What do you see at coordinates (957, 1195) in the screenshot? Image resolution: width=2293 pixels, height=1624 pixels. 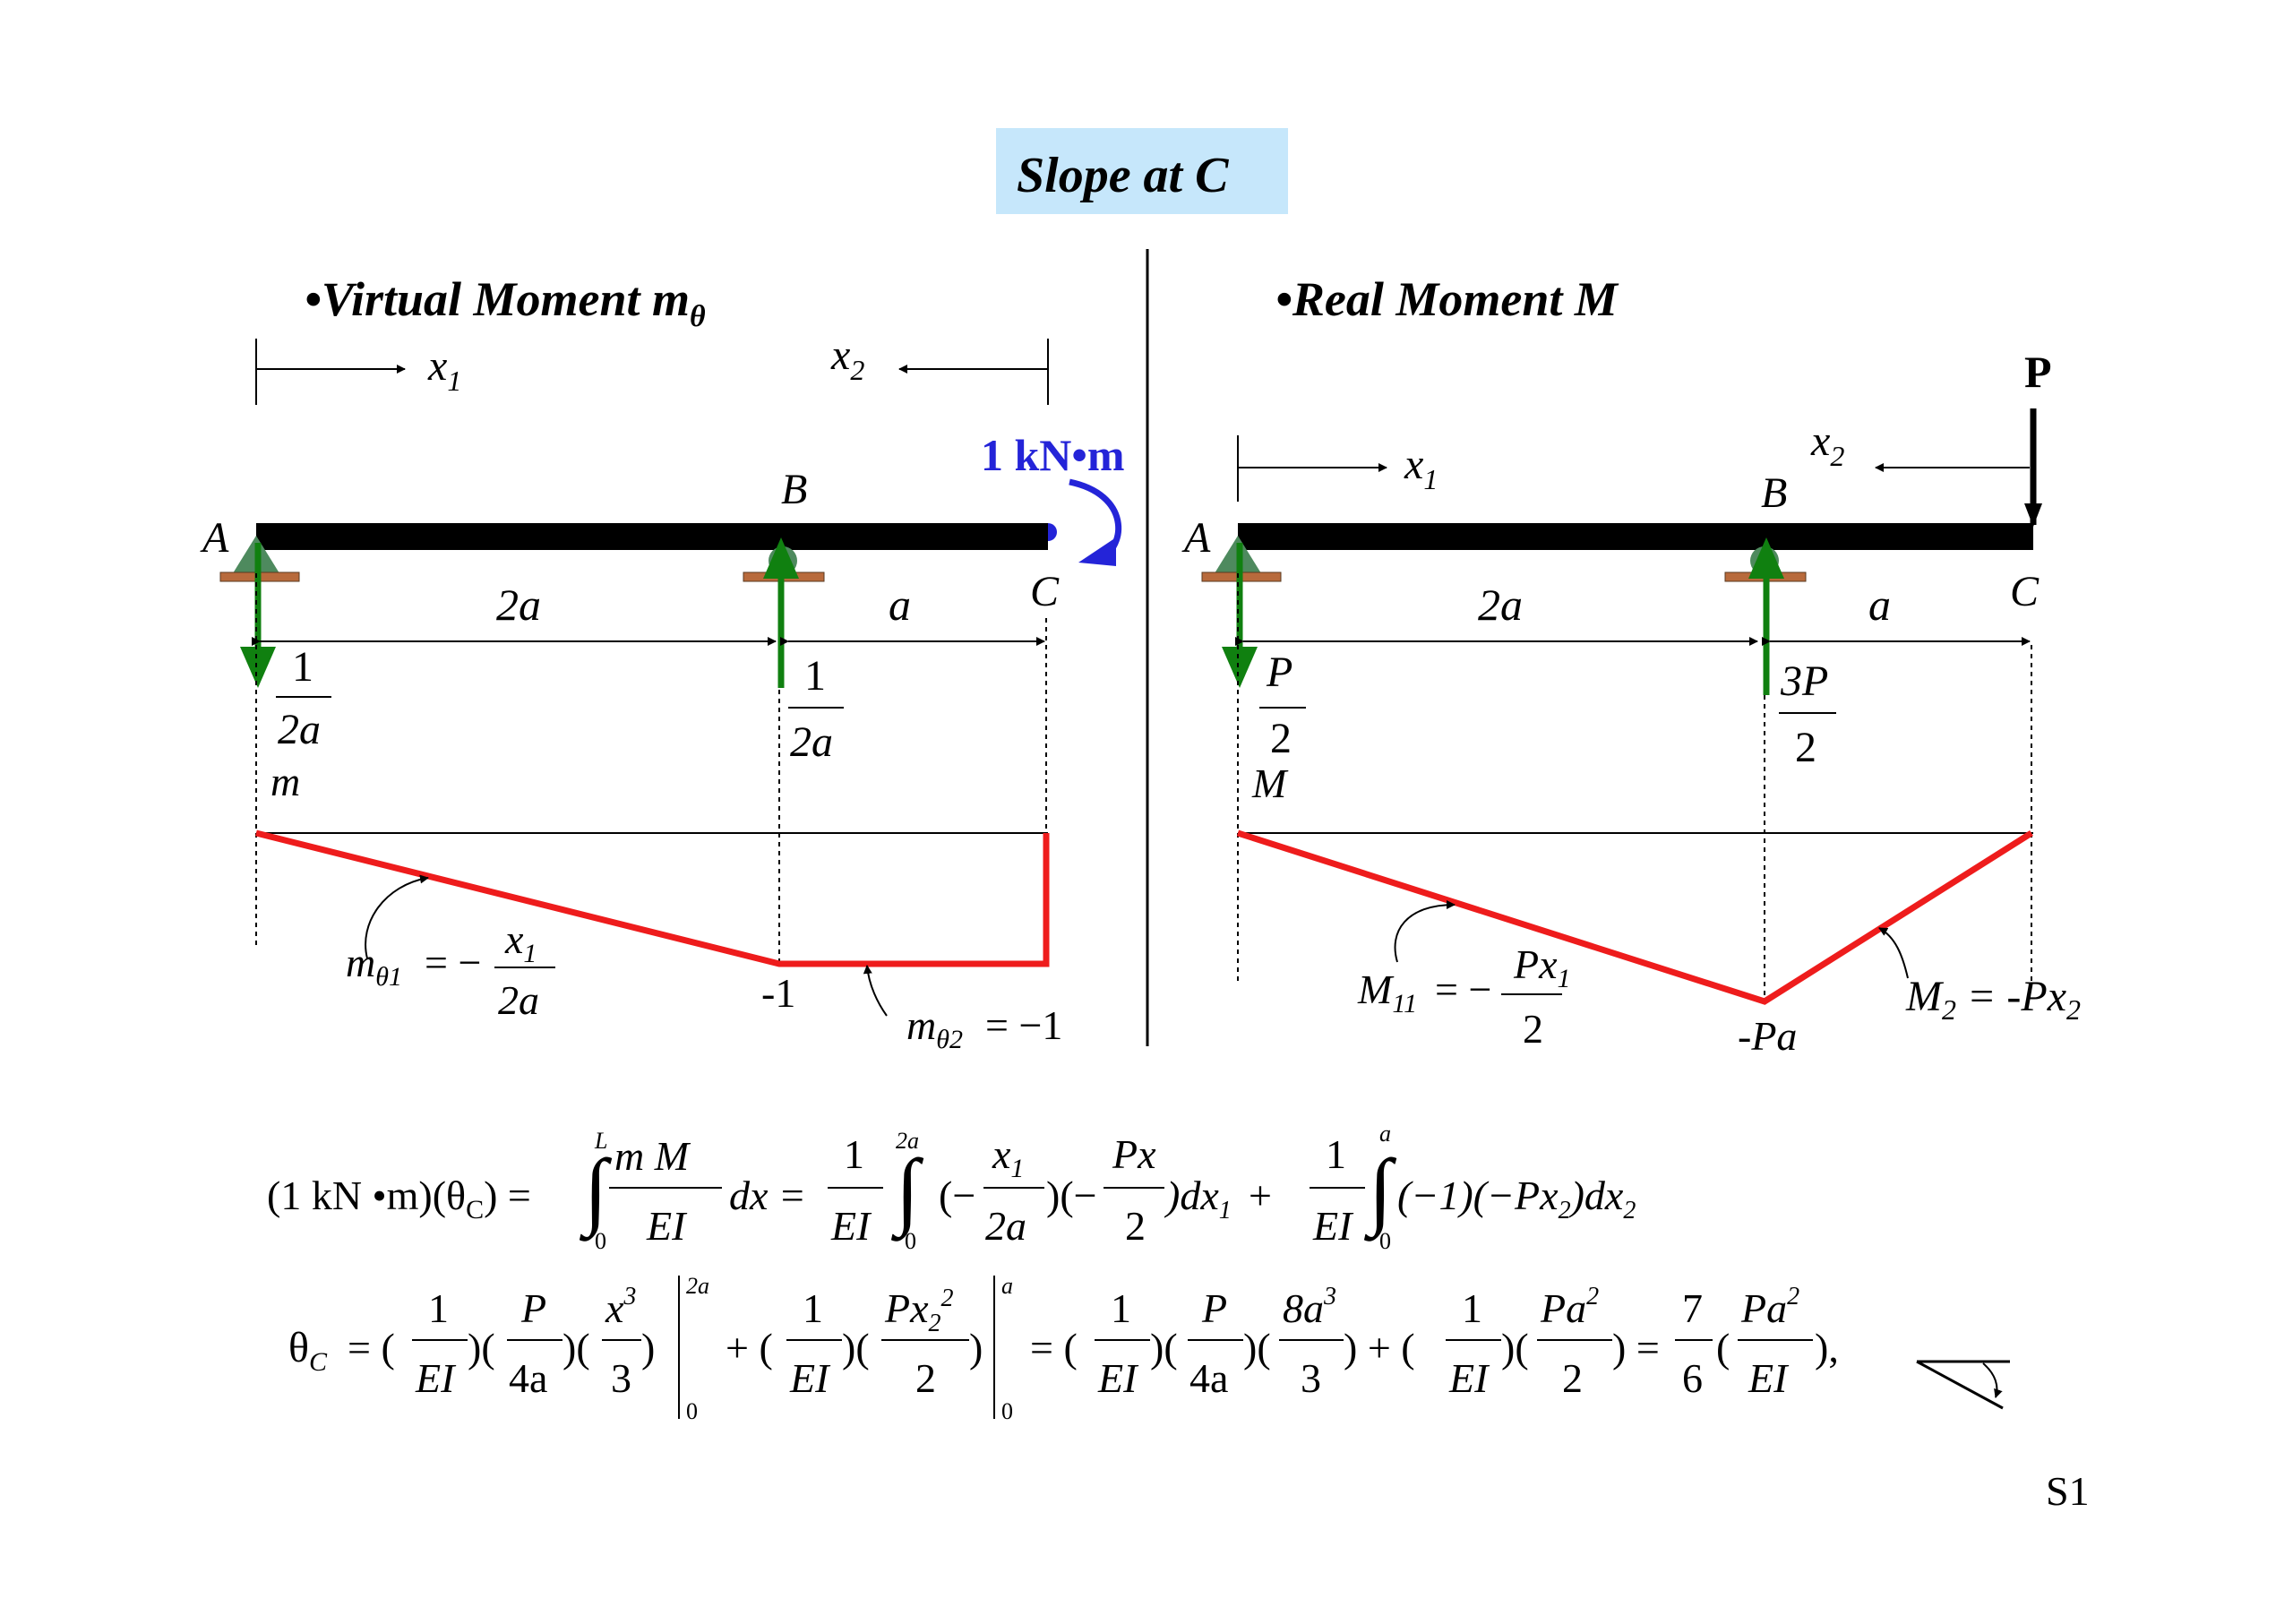 I see `eq1-paren-open: (−` at bounding box center [957, 1195].